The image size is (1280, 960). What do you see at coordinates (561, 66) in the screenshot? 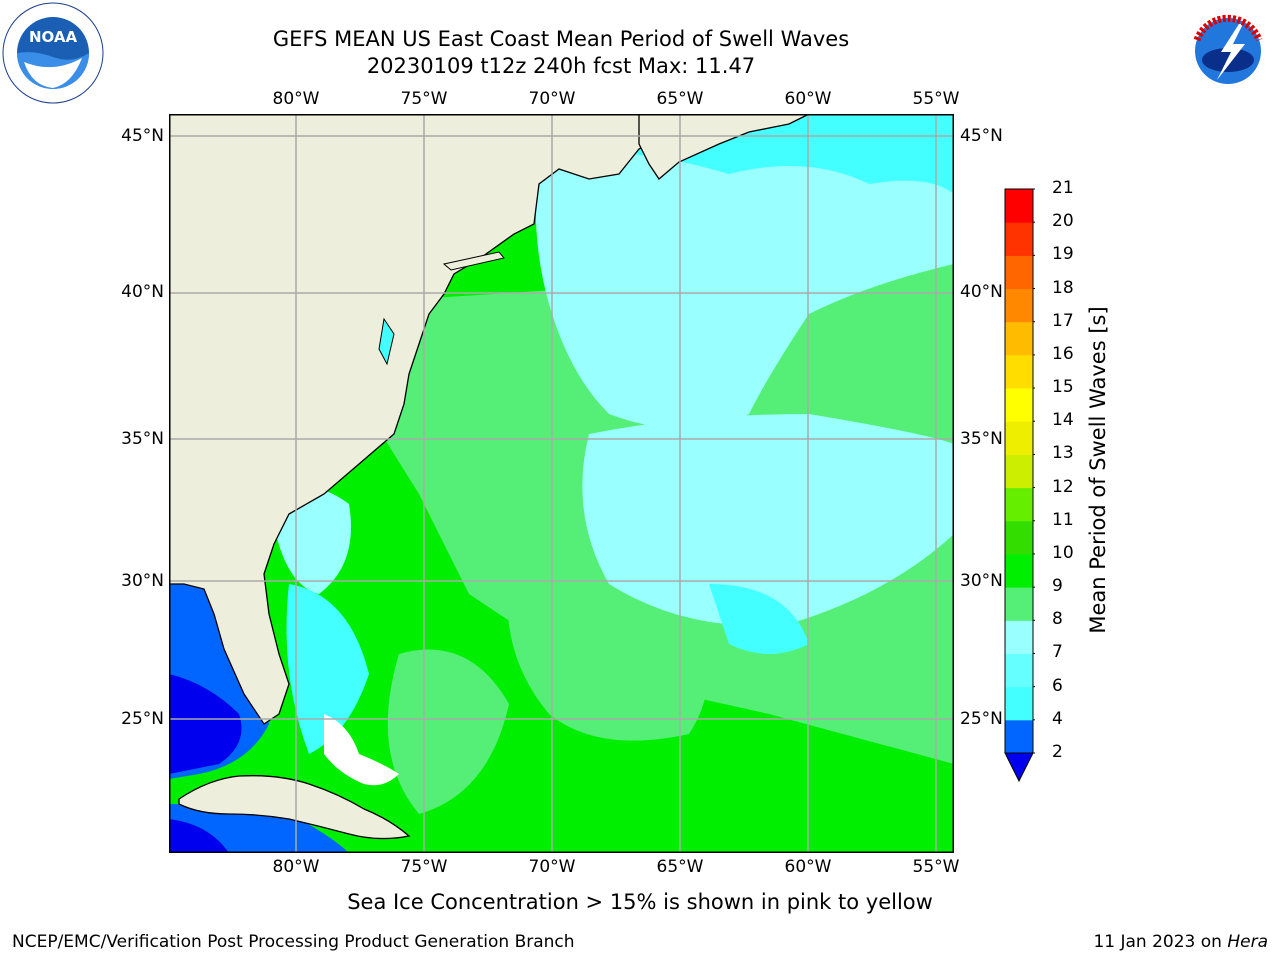
I see `chart-subtitle-run: 20230109 t12z 240h fcst Max: 11.47` at bounding box center [561, 66].